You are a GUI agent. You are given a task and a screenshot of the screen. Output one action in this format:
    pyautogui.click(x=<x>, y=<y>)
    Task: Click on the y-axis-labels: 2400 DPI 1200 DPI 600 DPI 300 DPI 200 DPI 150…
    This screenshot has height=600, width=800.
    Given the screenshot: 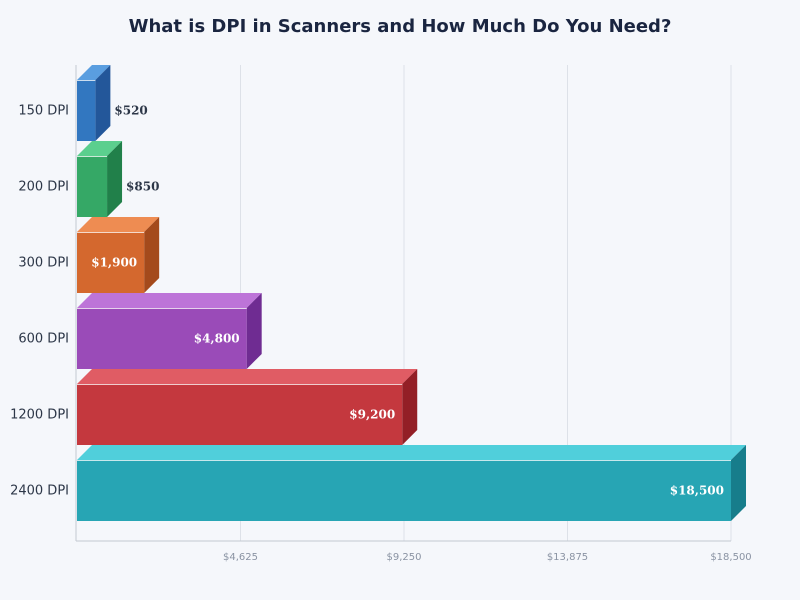 What is the action you would take?
    pyautogui.click(x=39, y=301)
    